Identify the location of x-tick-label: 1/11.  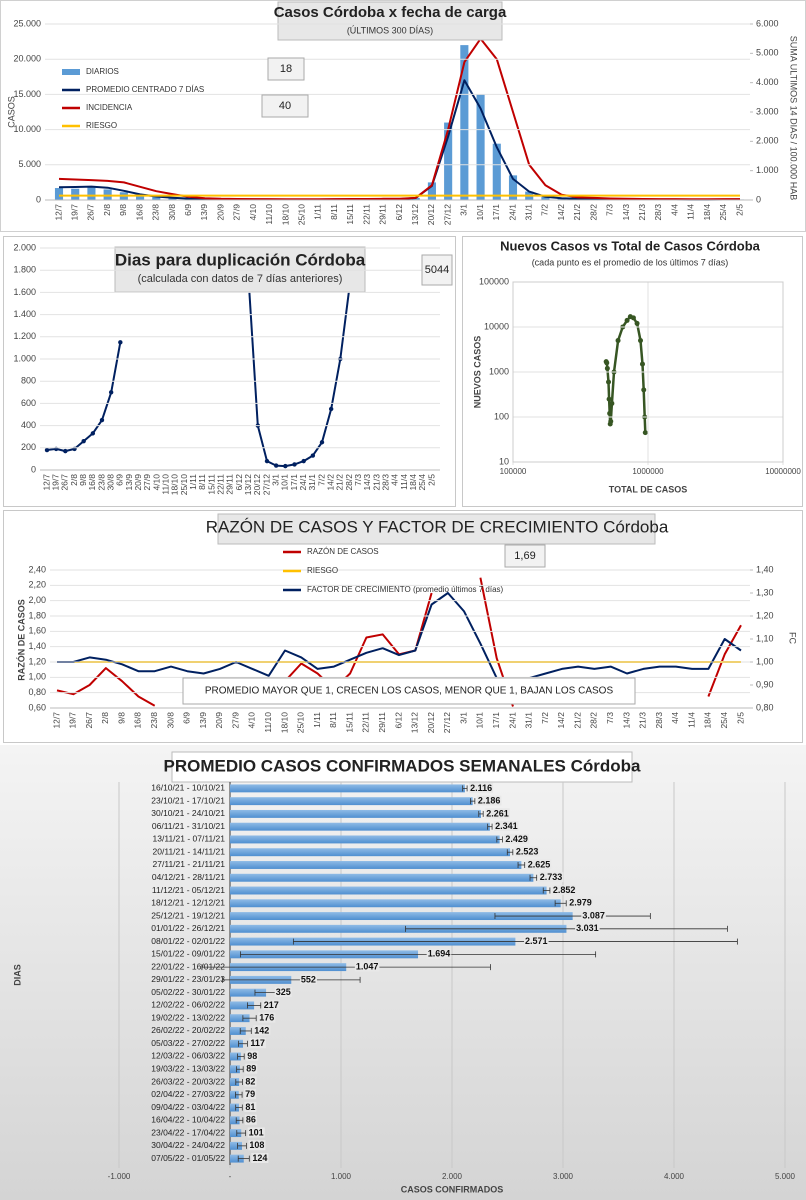
(193, 482).